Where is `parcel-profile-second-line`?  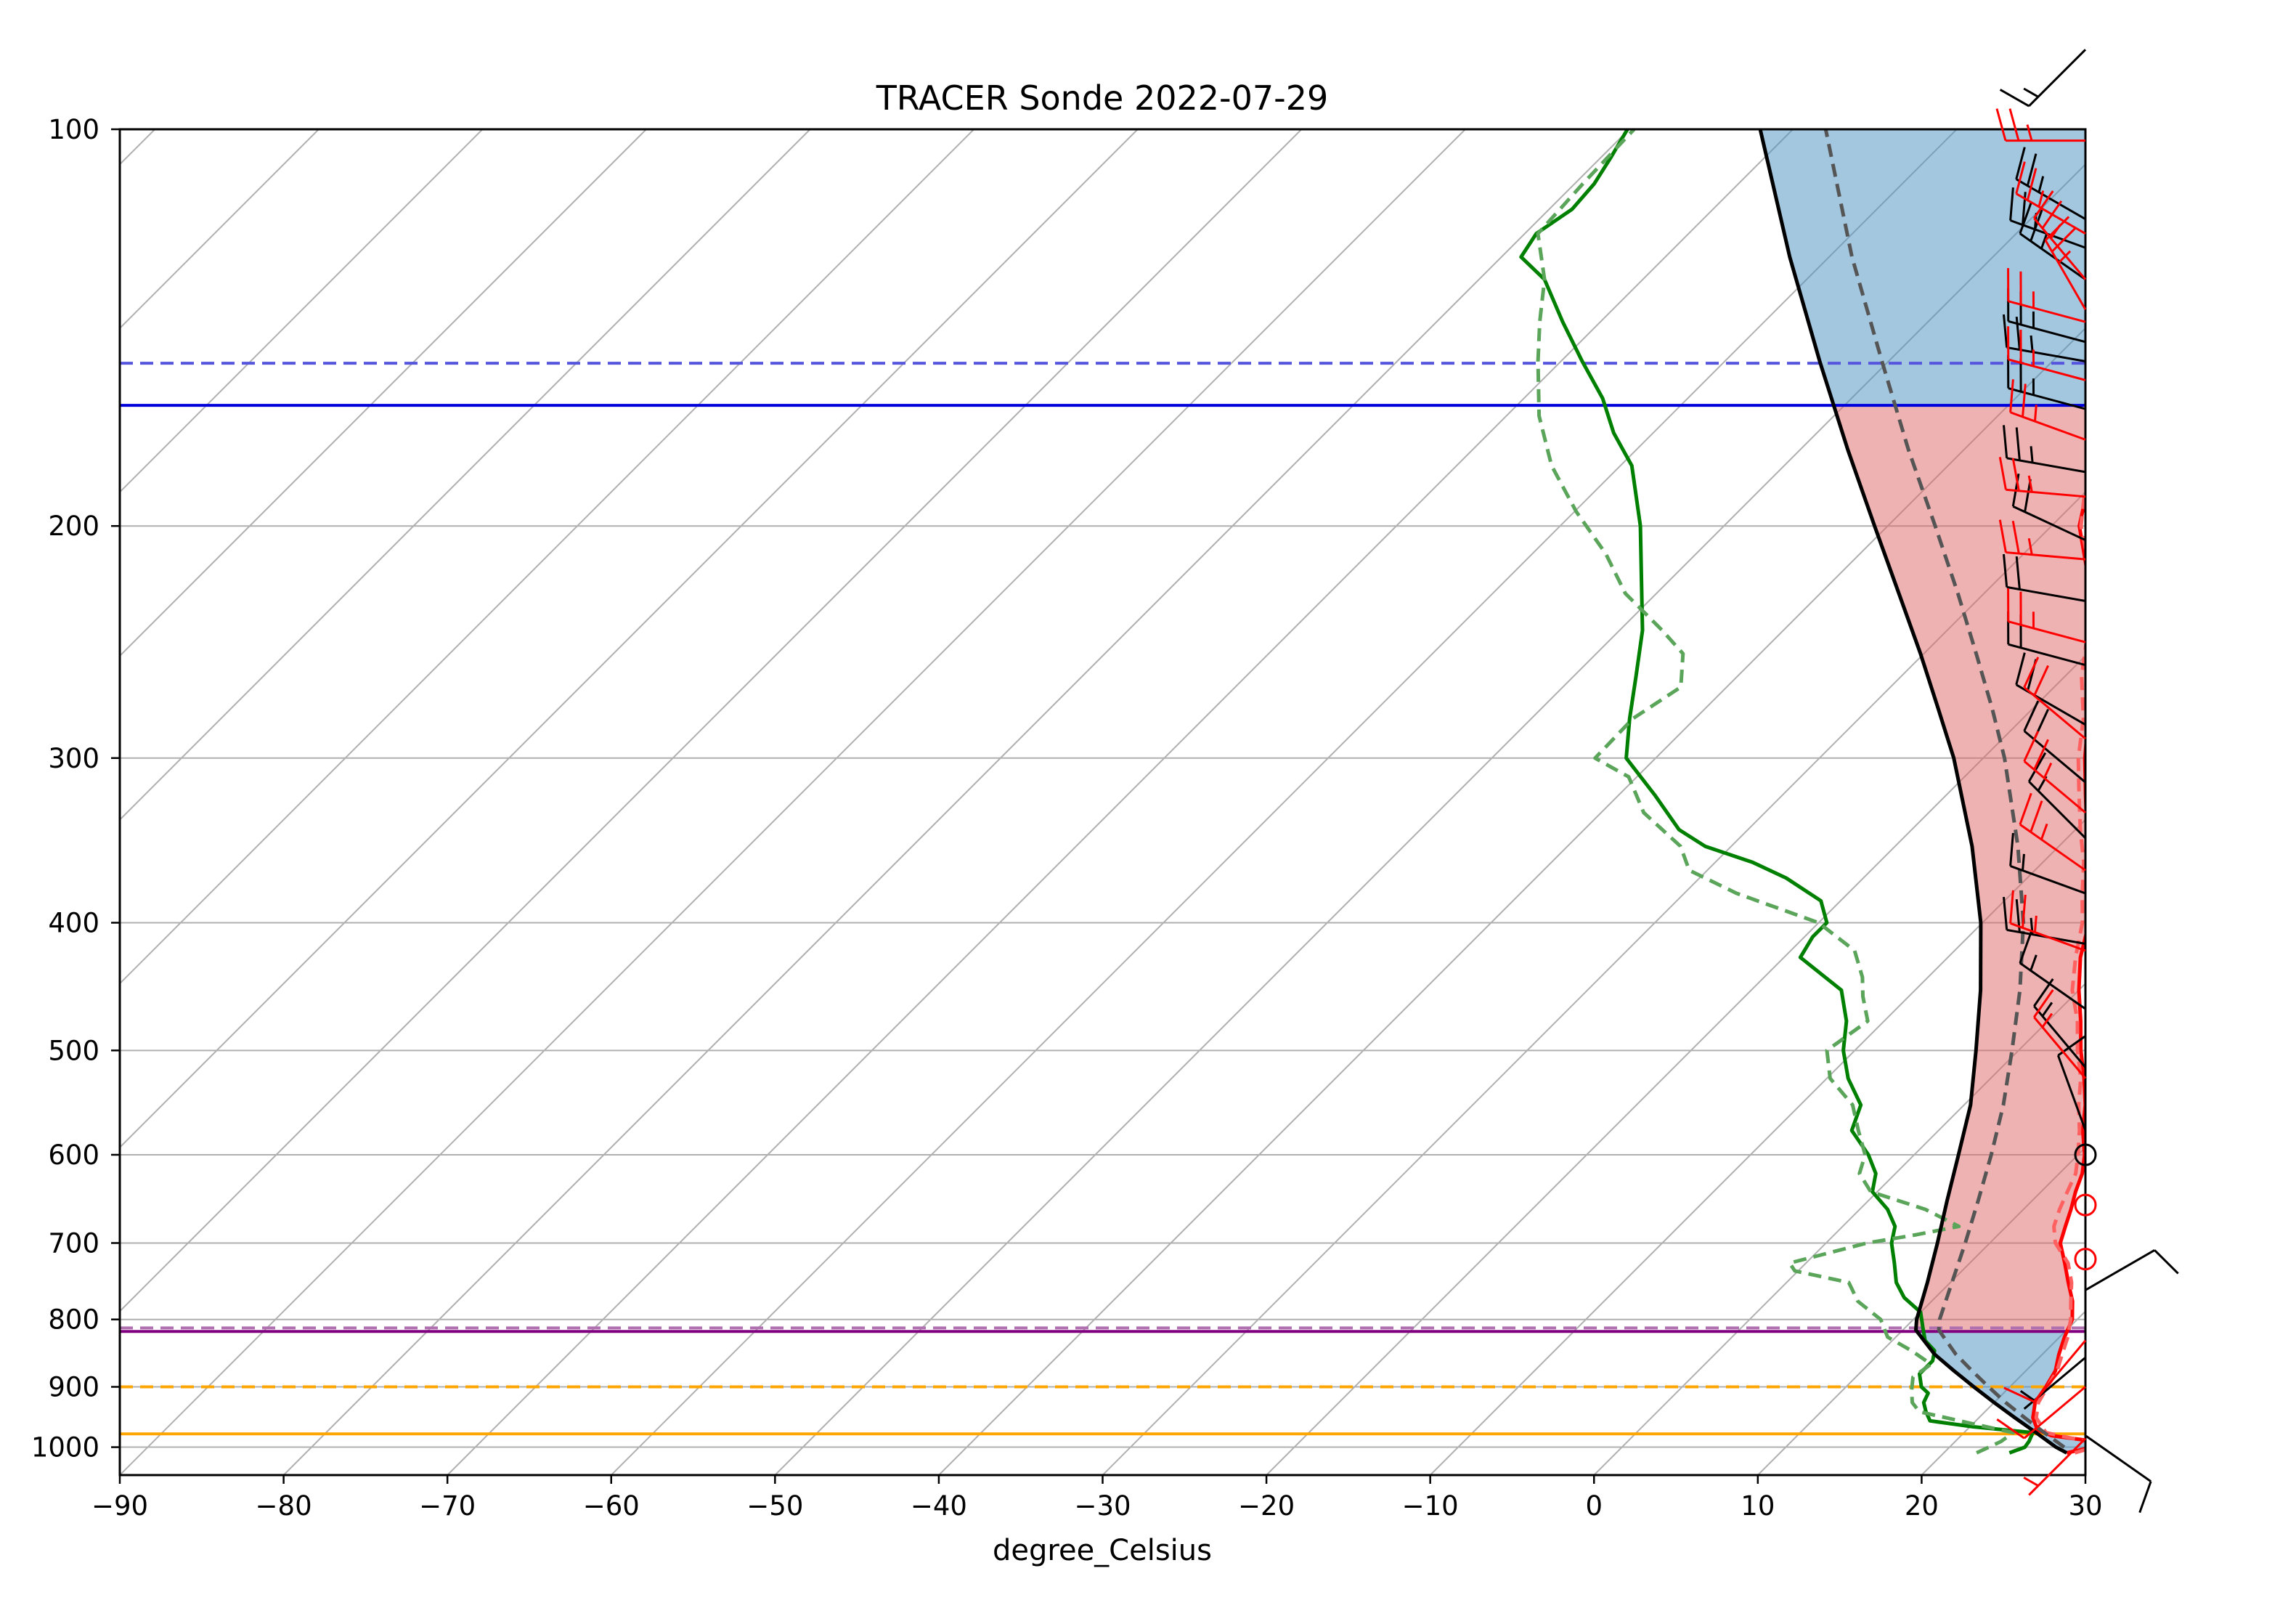
parcel-profile-second-line is located at coordinates (1944, 789).